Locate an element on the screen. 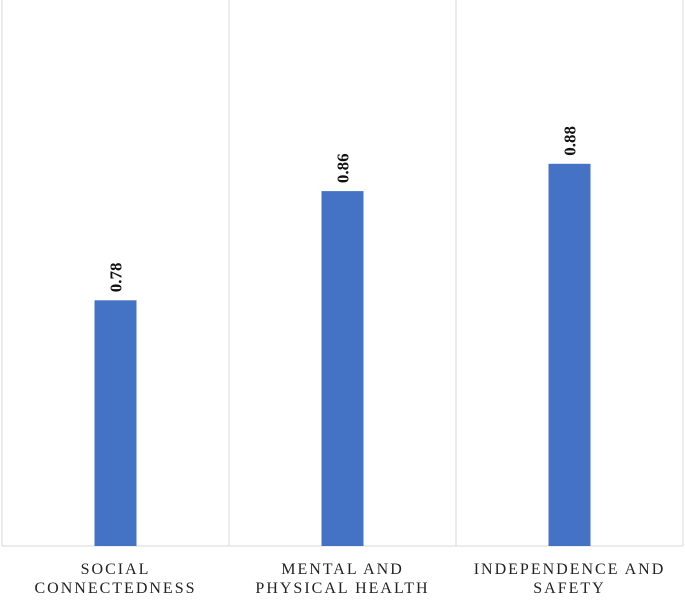 Image resolution: width=685 pixels, height=601 pixels. category-label-line: INDEPENDENCE AND is located at coordinates (570, 569).